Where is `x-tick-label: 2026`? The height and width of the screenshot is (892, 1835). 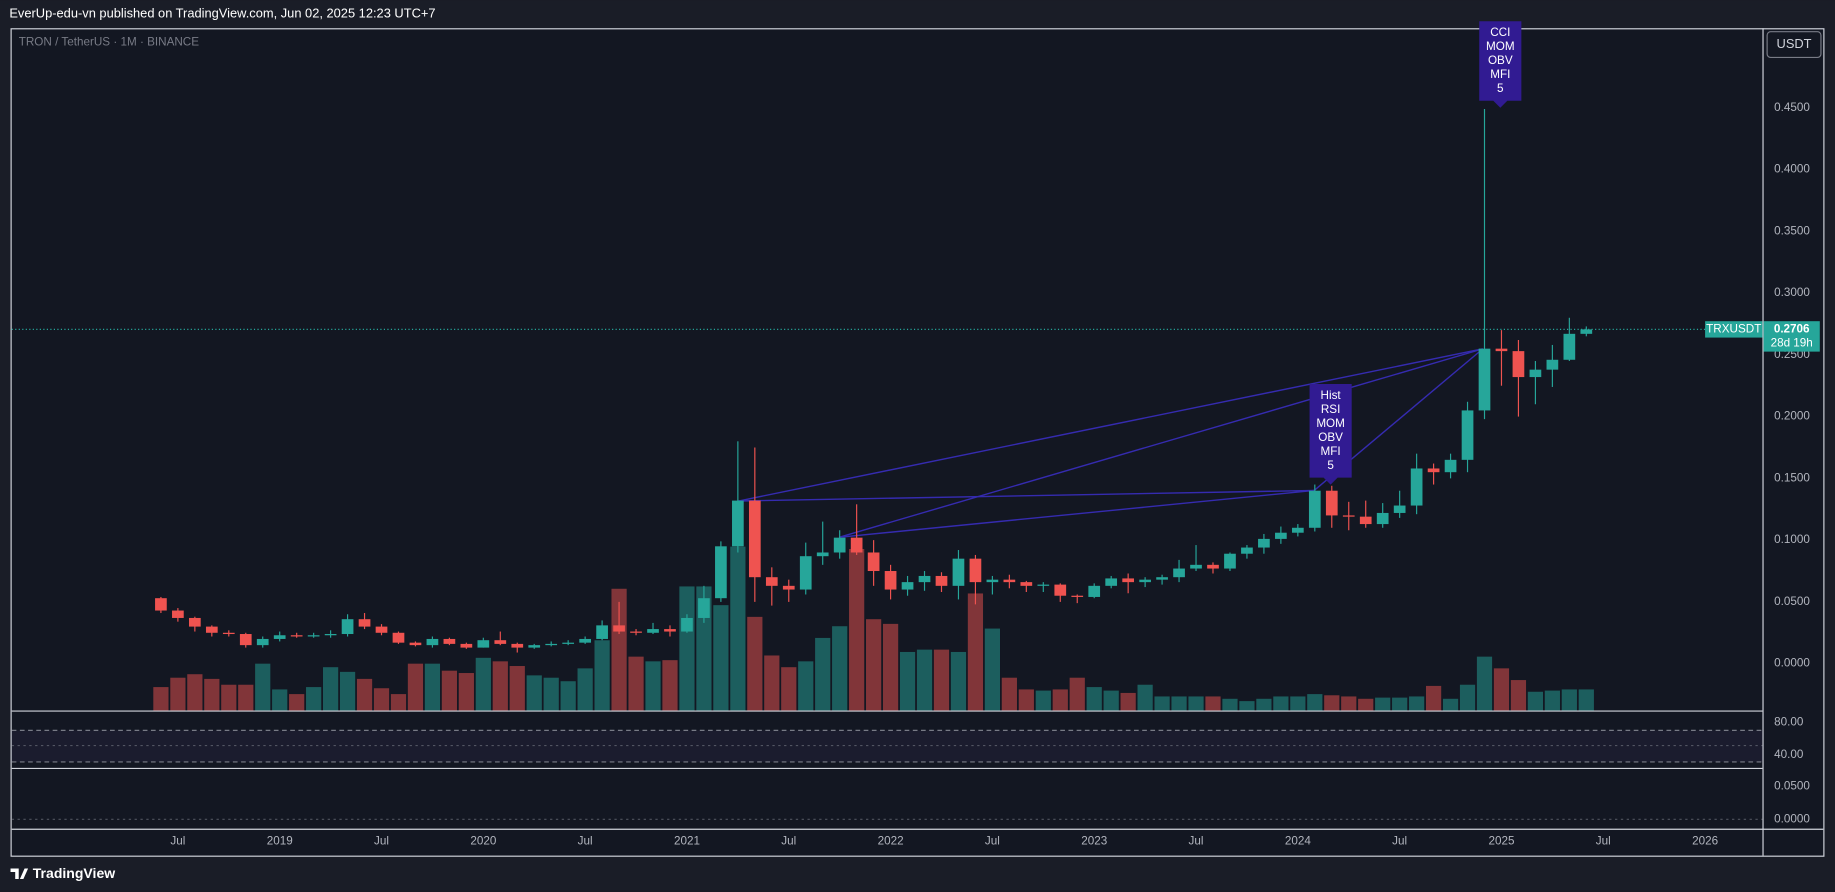 x-tick-label: 2026 is located at coordinates (1705, 841).